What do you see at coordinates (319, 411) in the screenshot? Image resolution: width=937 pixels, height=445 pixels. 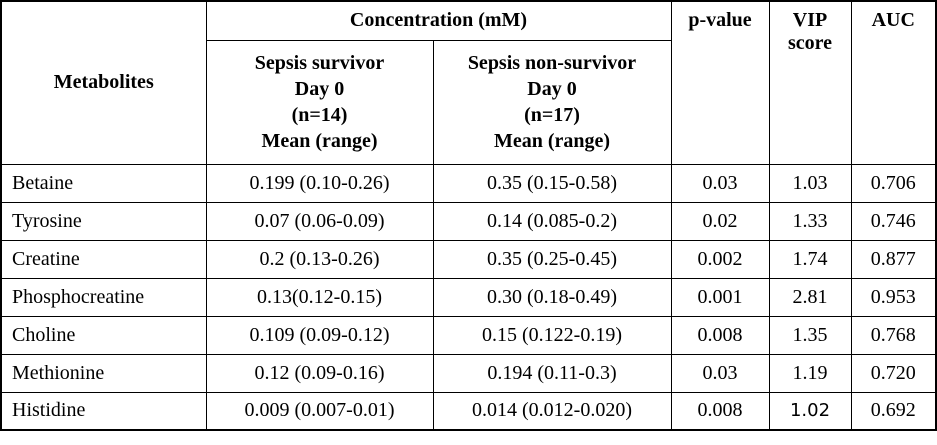 I see `survivor-concentration: 0.009 (0.007-0.01)` at bounding box center [319, 411].